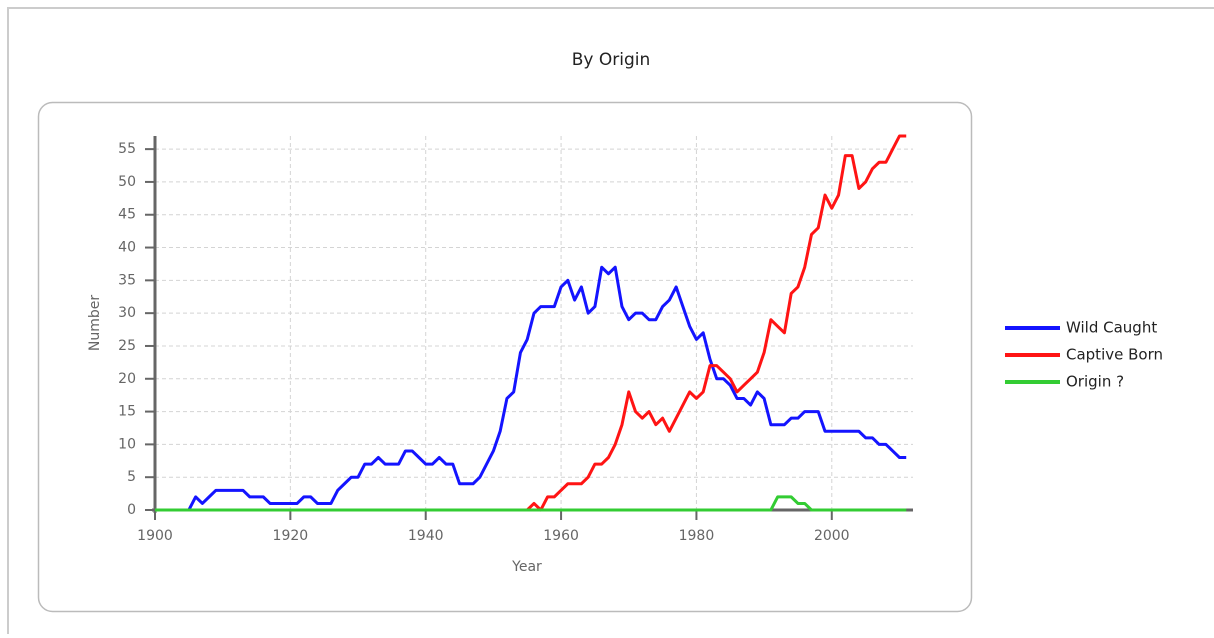 This screenshot has height=638, width=1214. Describe the element at coordinates (127, 346) in the screenshot. I see `y-tick-label: 25` at that location.